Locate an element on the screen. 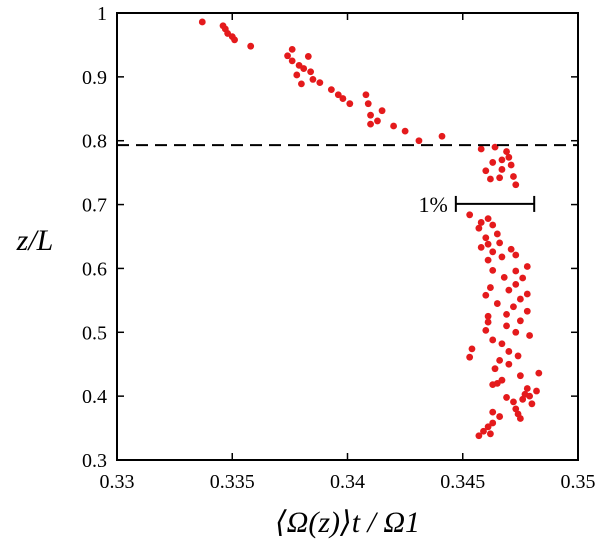 The height and width of the screenshot is (547, 600). x-tick-label: 0.335 is located at coordinates (232, 482).